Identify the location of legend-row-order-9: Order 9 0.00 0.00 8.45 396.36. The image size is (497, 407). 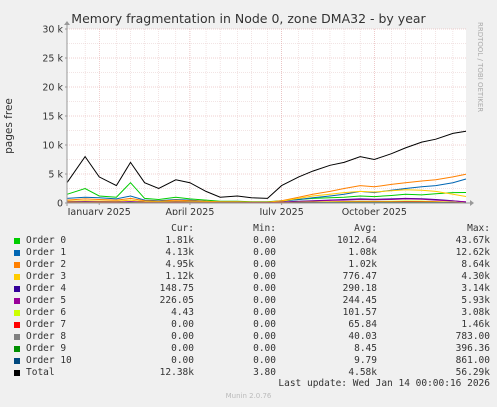
(252, 349).